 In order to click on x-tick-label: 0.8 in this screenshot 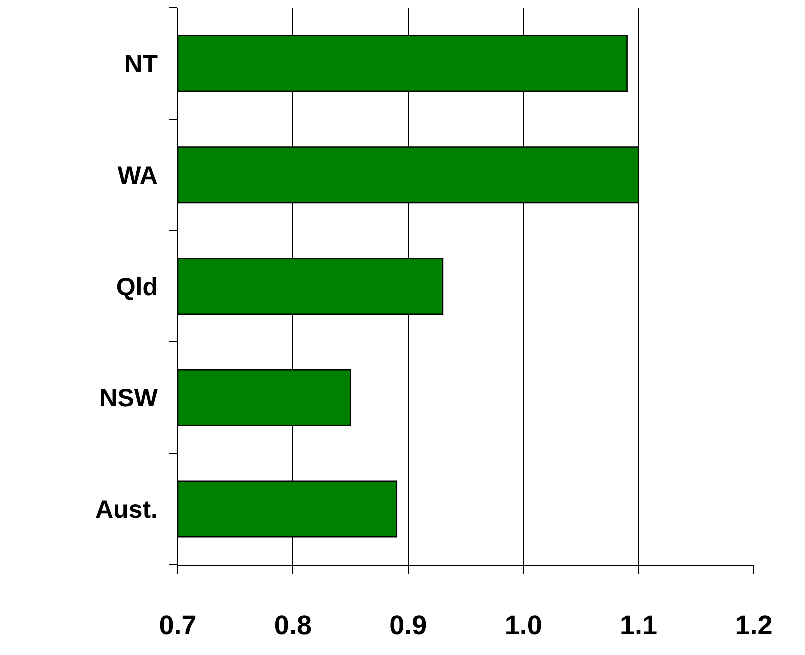, I will do `click(293, 625)`.